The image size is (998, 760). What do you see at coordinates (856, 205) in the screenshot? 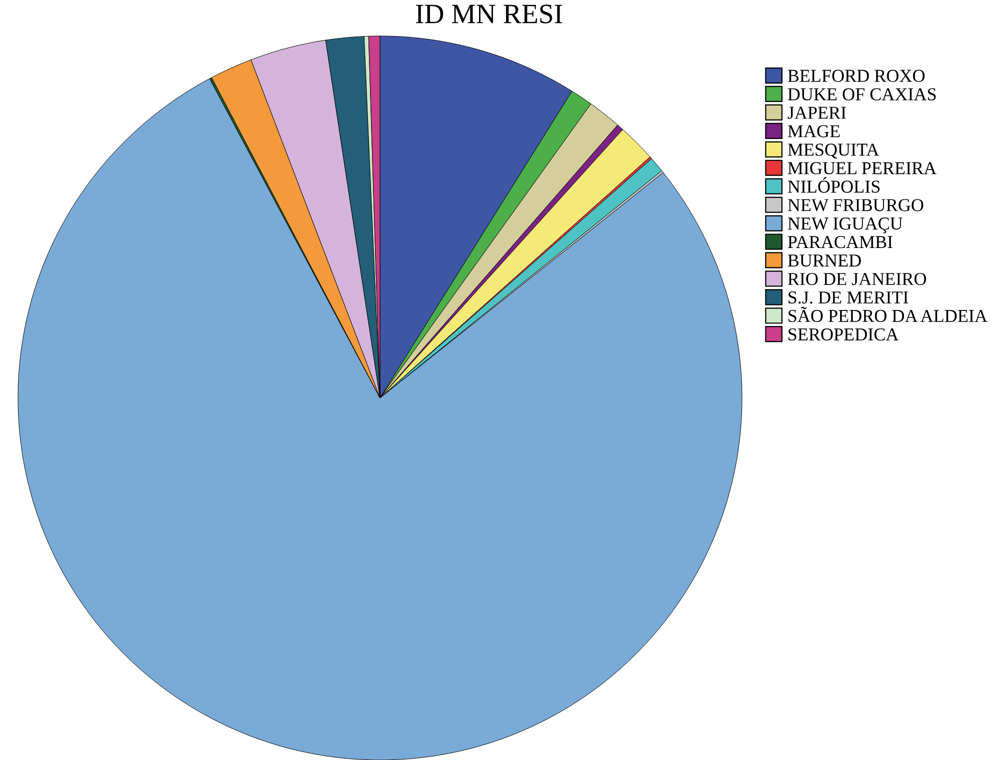
I see `legend-label: NEW FRIBURGO` at bounding box center [856, 205].